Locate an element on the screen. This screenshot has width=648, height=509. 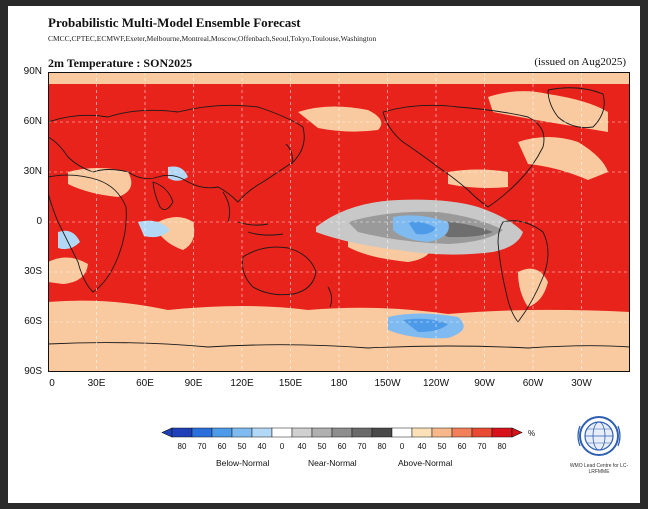
australia-coast is located at coordinates (279, 271).